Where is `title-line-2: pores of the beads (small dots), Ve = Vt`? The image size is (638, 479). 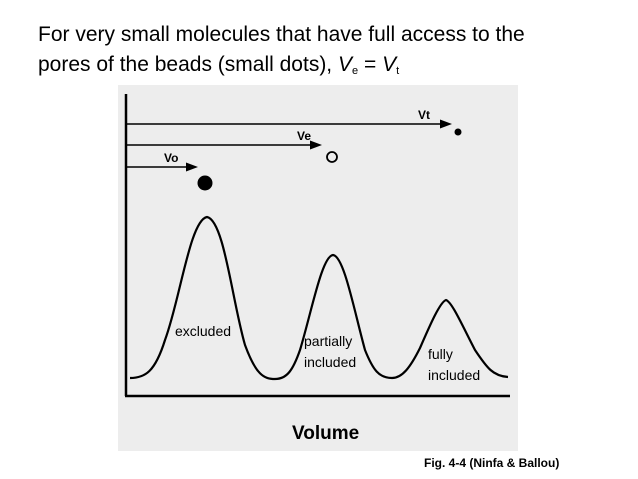 title-line-2: pores of the beads (small dots), Ve = Vt is located at coordinates (333, 68).